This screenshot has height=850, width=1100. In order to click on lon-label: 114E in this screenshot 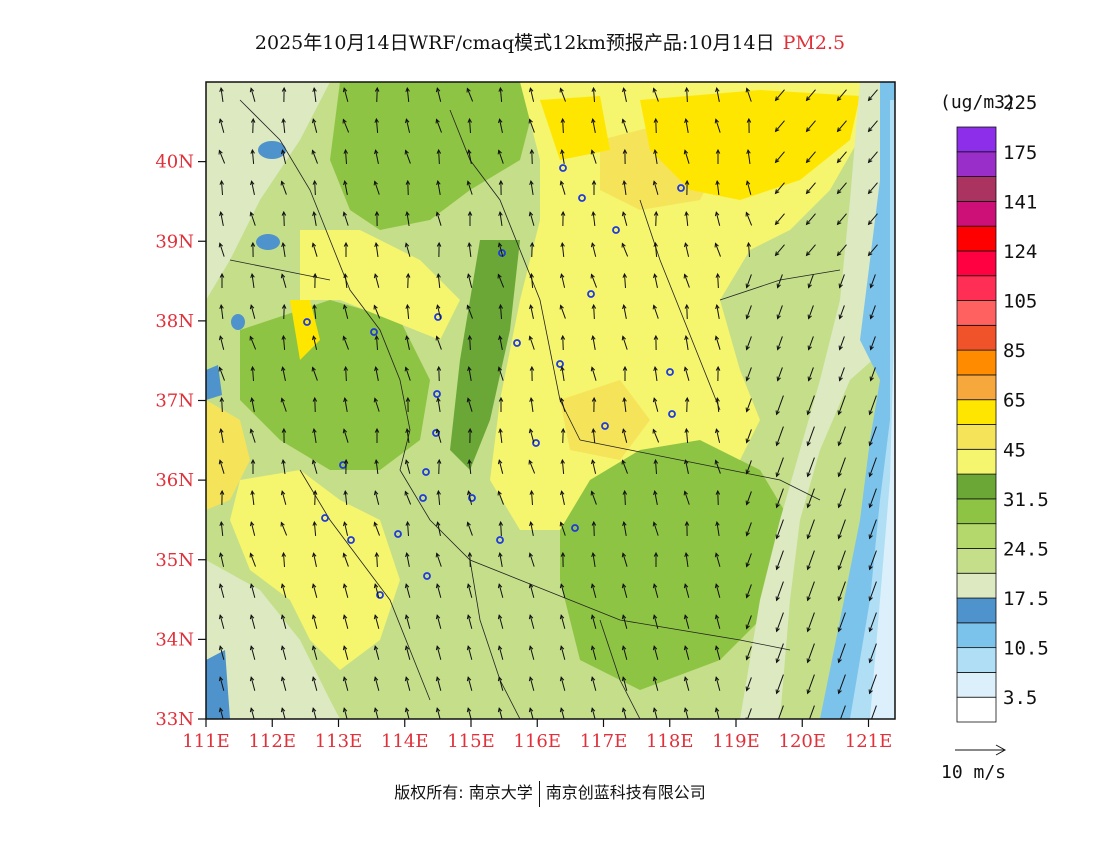, I will do `click(405, 741)`.